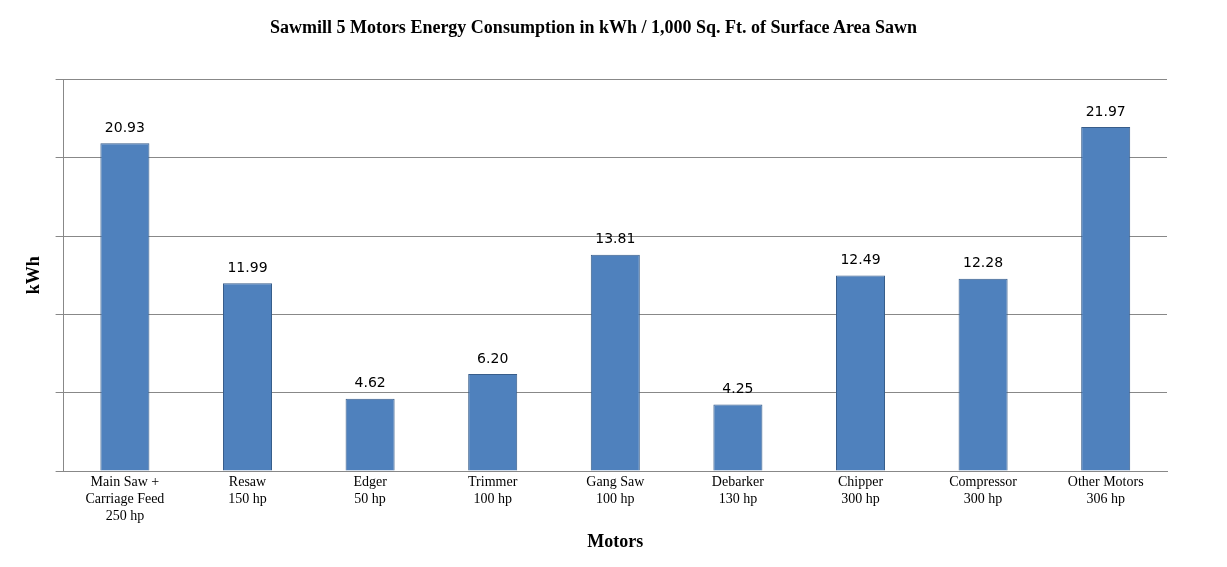 The image size is (1227, 567). Describe the element at coordinates (370, 382) in the screenshot. I see `data-label: 4.62` at that location.